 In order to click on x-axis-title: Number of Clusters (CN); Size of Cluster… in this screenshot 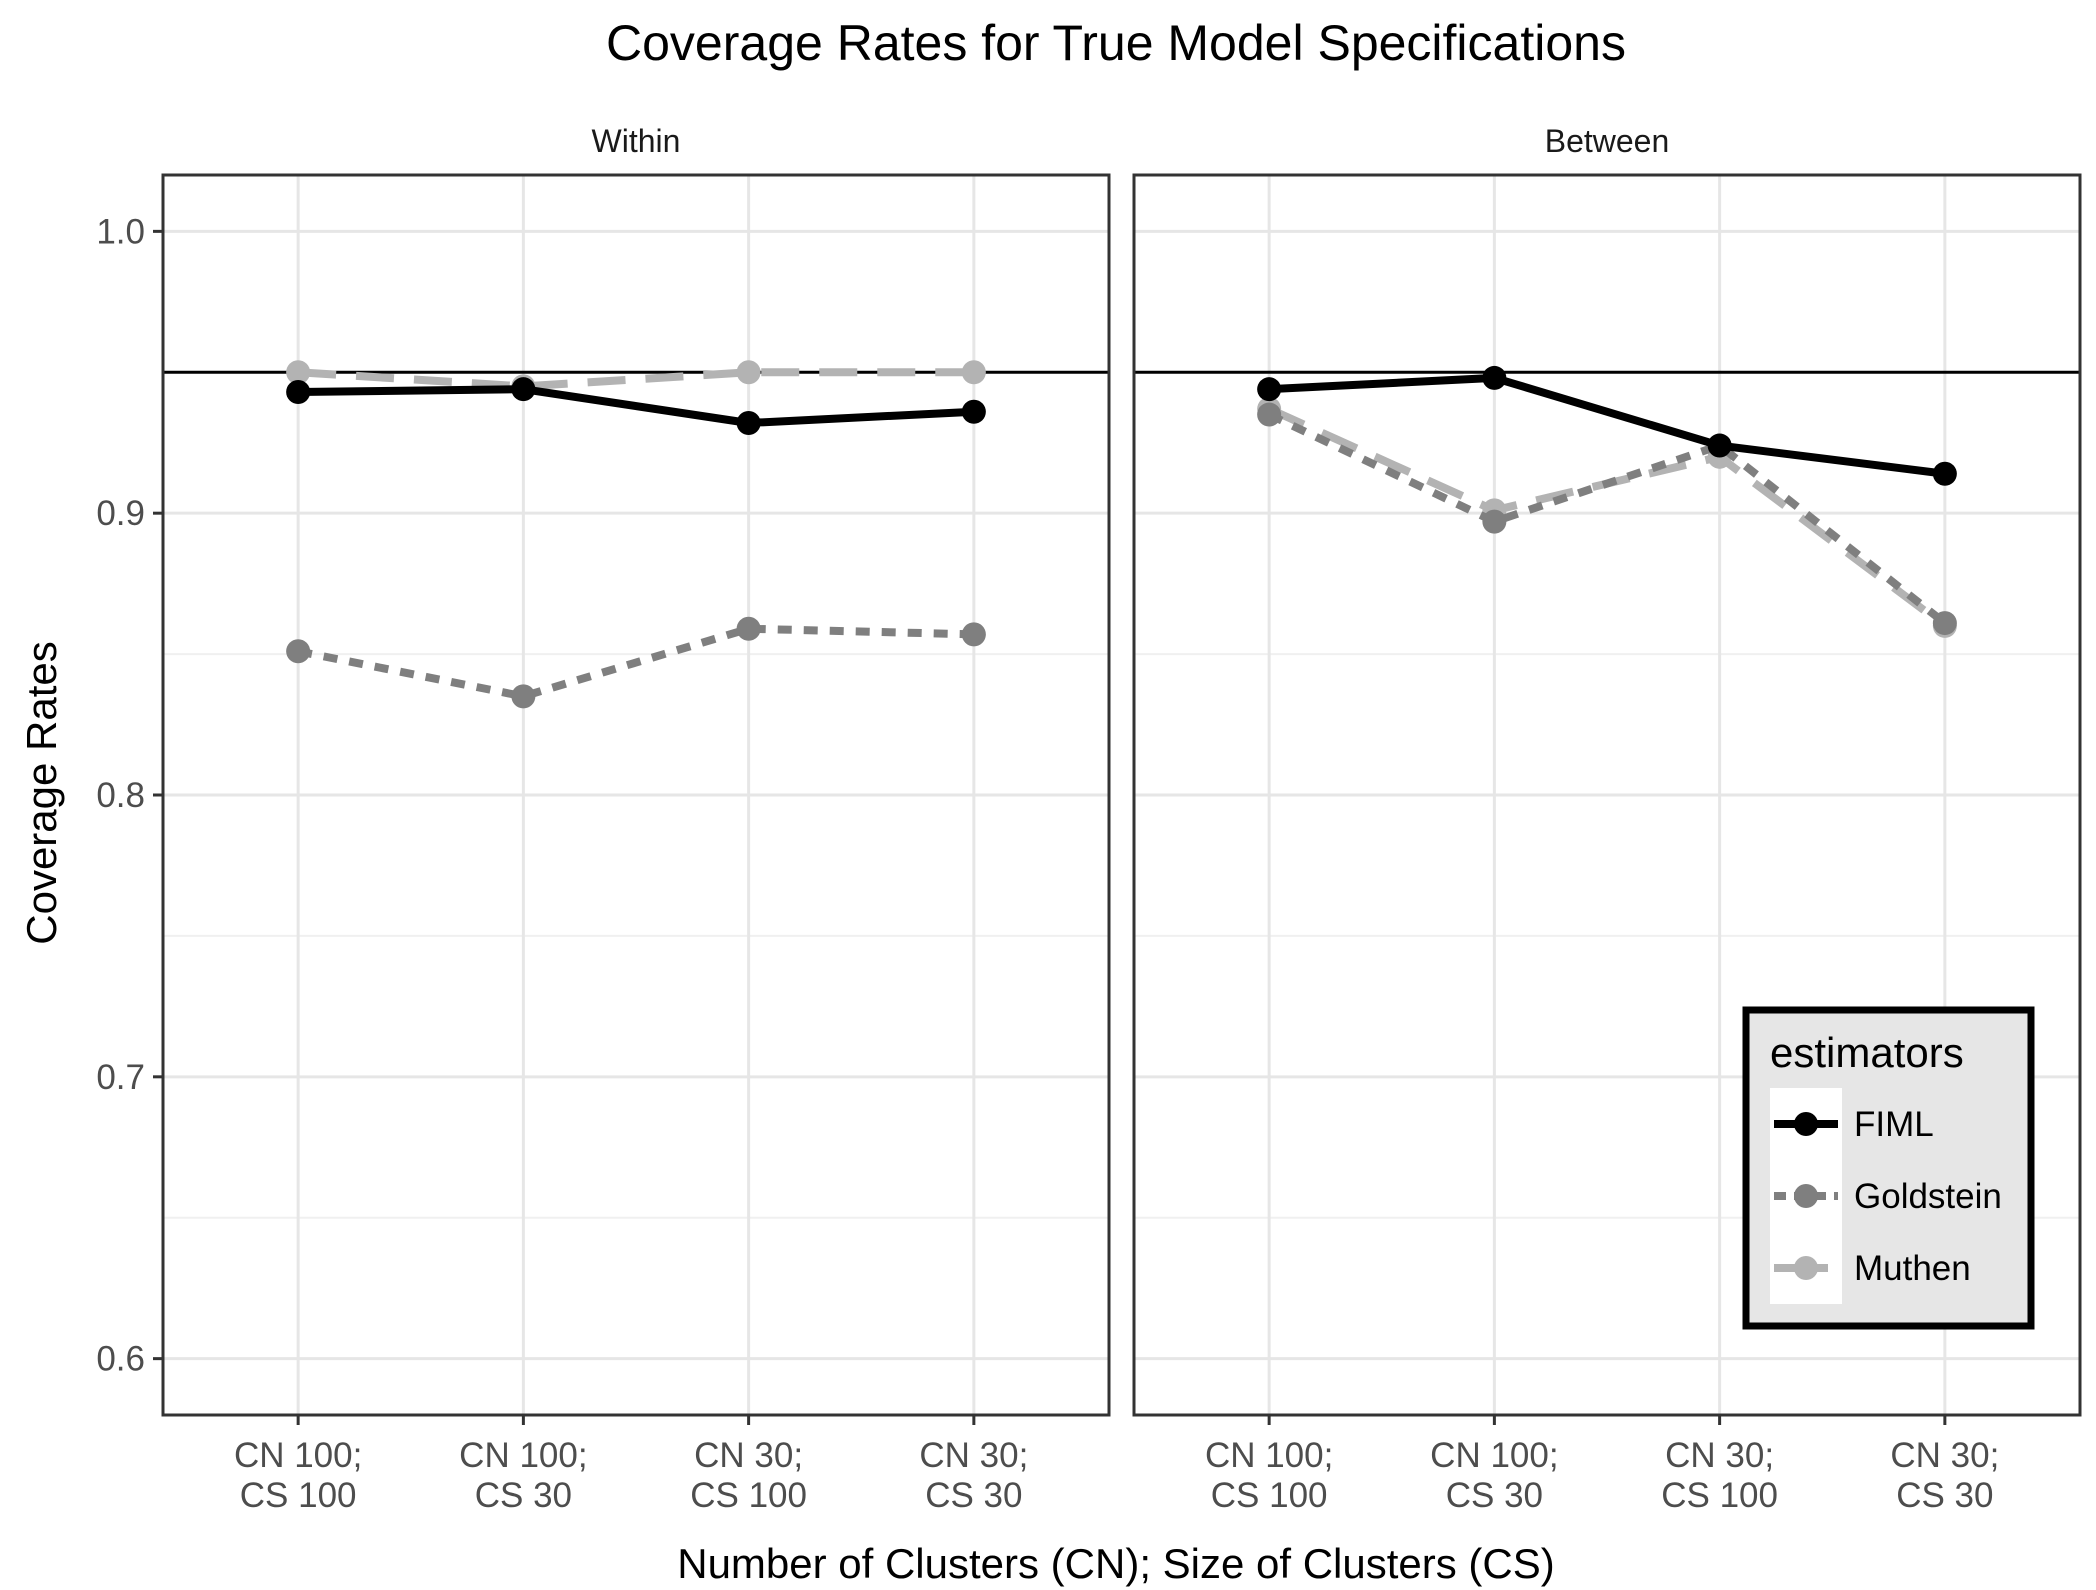, I will do `click(1116, 1563)`.